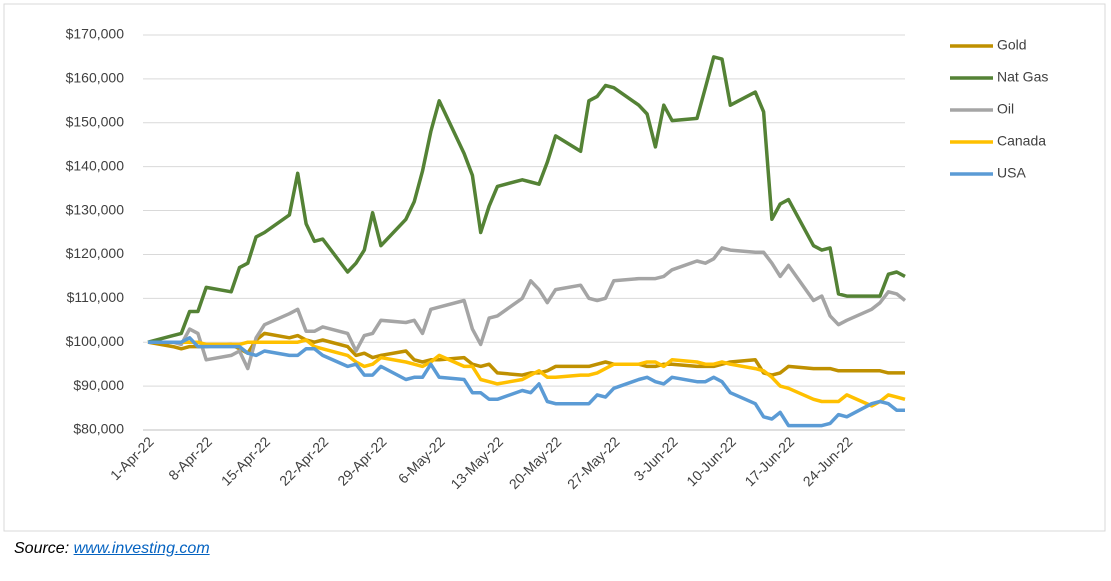  I want to click on y-tick-label: $130,000, so click(95, 209).